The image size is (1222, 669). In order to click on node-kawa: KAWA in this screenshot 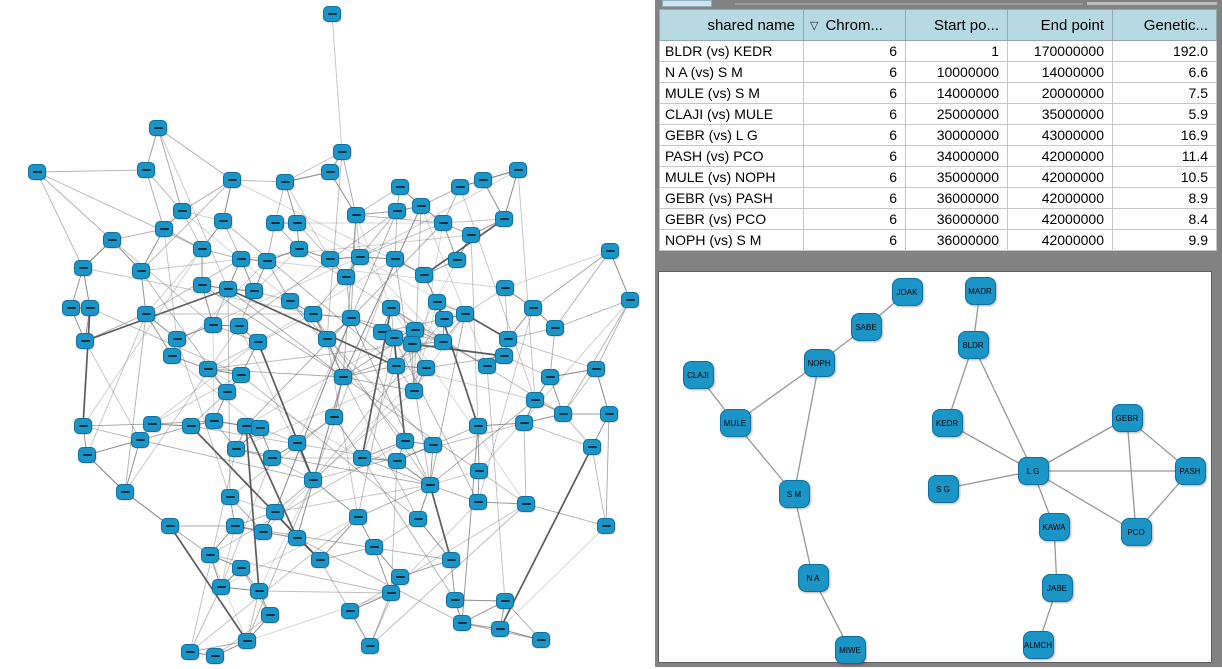, I will do `click(1054, 527)`.